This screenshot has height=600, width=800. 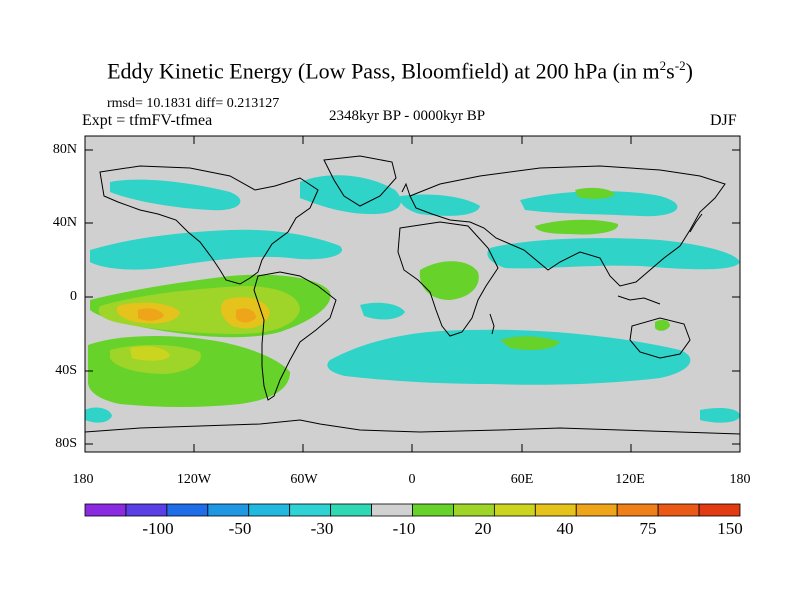 I want to click on colorbar-label-40: 40, so click(x=565, y=528).